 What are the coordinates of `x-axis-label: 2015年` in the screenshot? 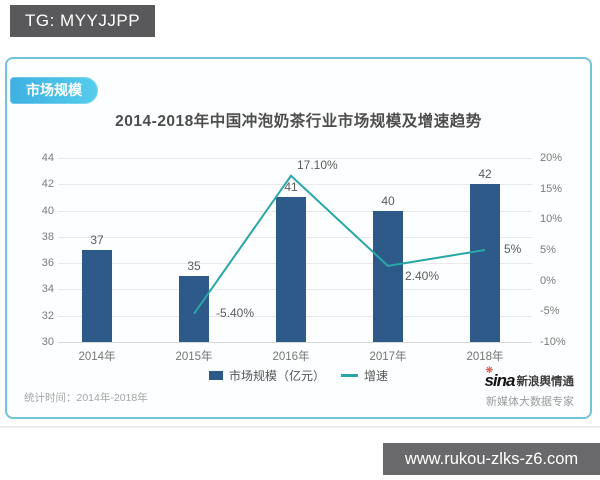 It's located at (194, 357).